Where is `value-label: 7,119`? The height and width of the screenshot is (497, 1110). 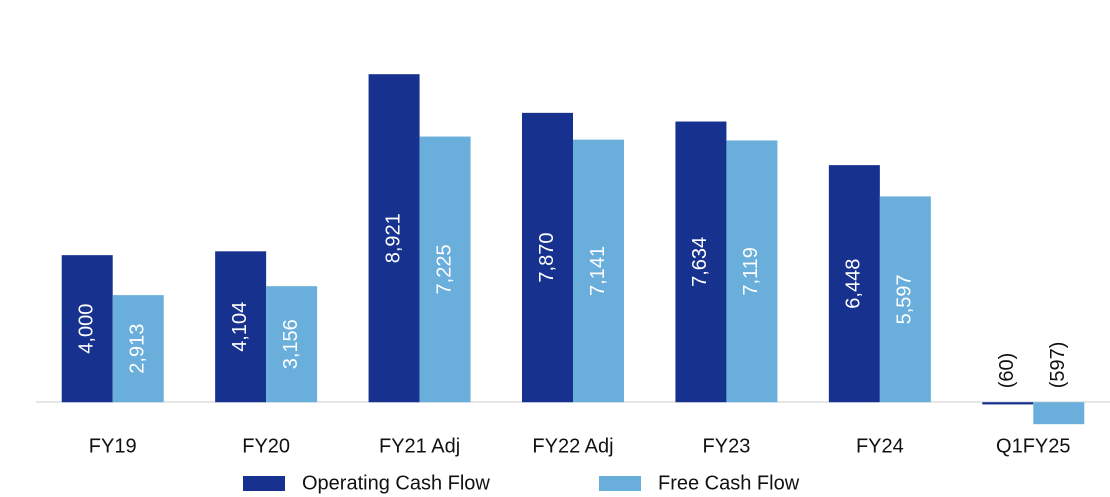
value-label: 7,119 is located at coordinates (751, 271).